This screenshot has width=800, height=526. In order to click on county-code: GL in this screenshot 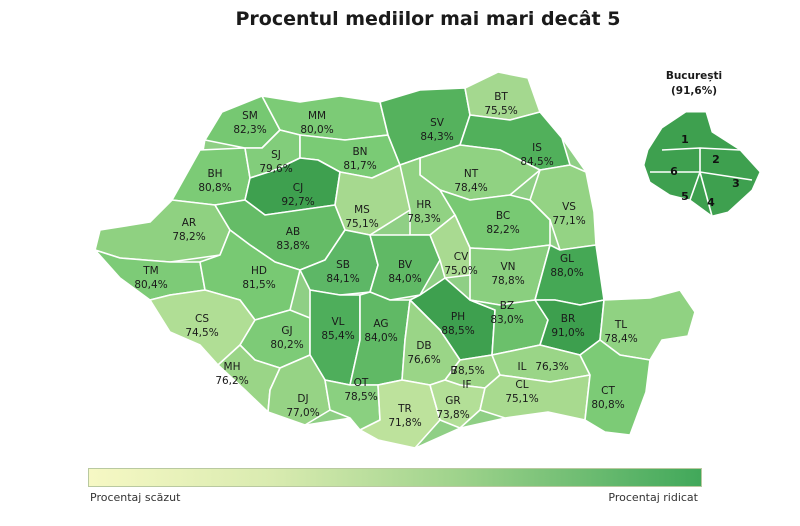, I will do `click(567, 259)`.